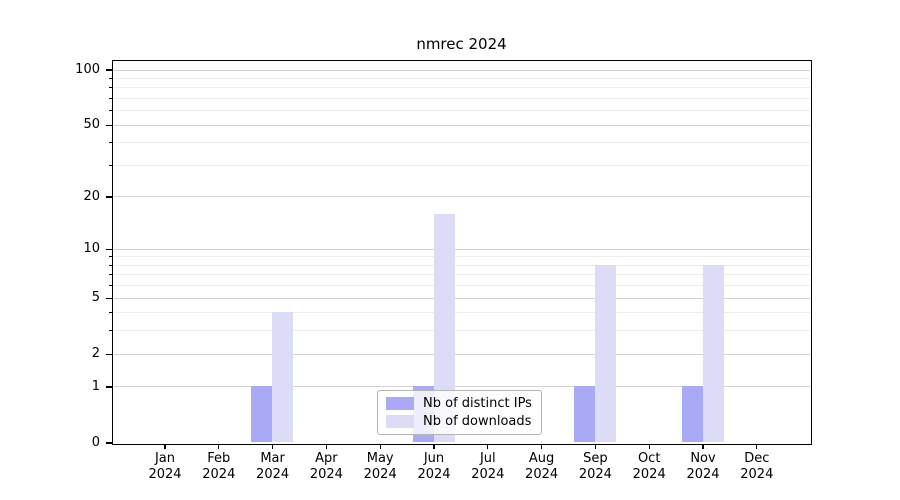 This screenshot has height=500, width=900. I want to click on x-tick-label: Oct 2024, so click(649, 466).